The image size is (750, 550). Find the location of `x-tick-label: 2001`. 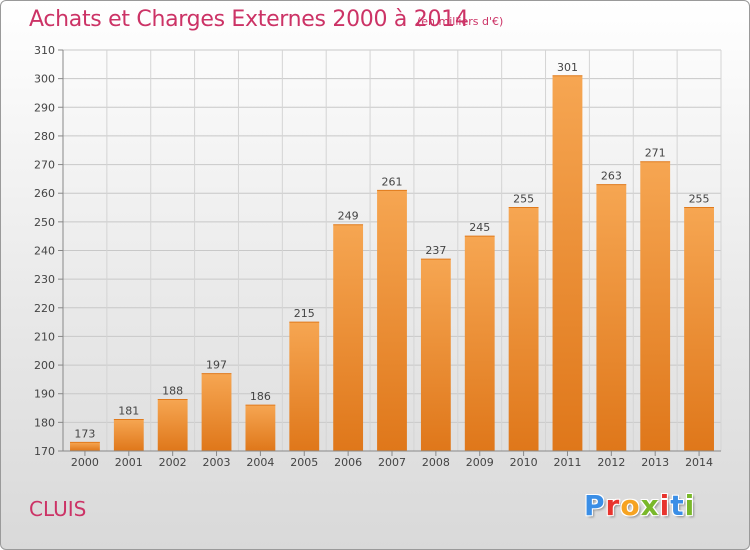

x-tick-label: 2001 is located at coordinates (129, 462).